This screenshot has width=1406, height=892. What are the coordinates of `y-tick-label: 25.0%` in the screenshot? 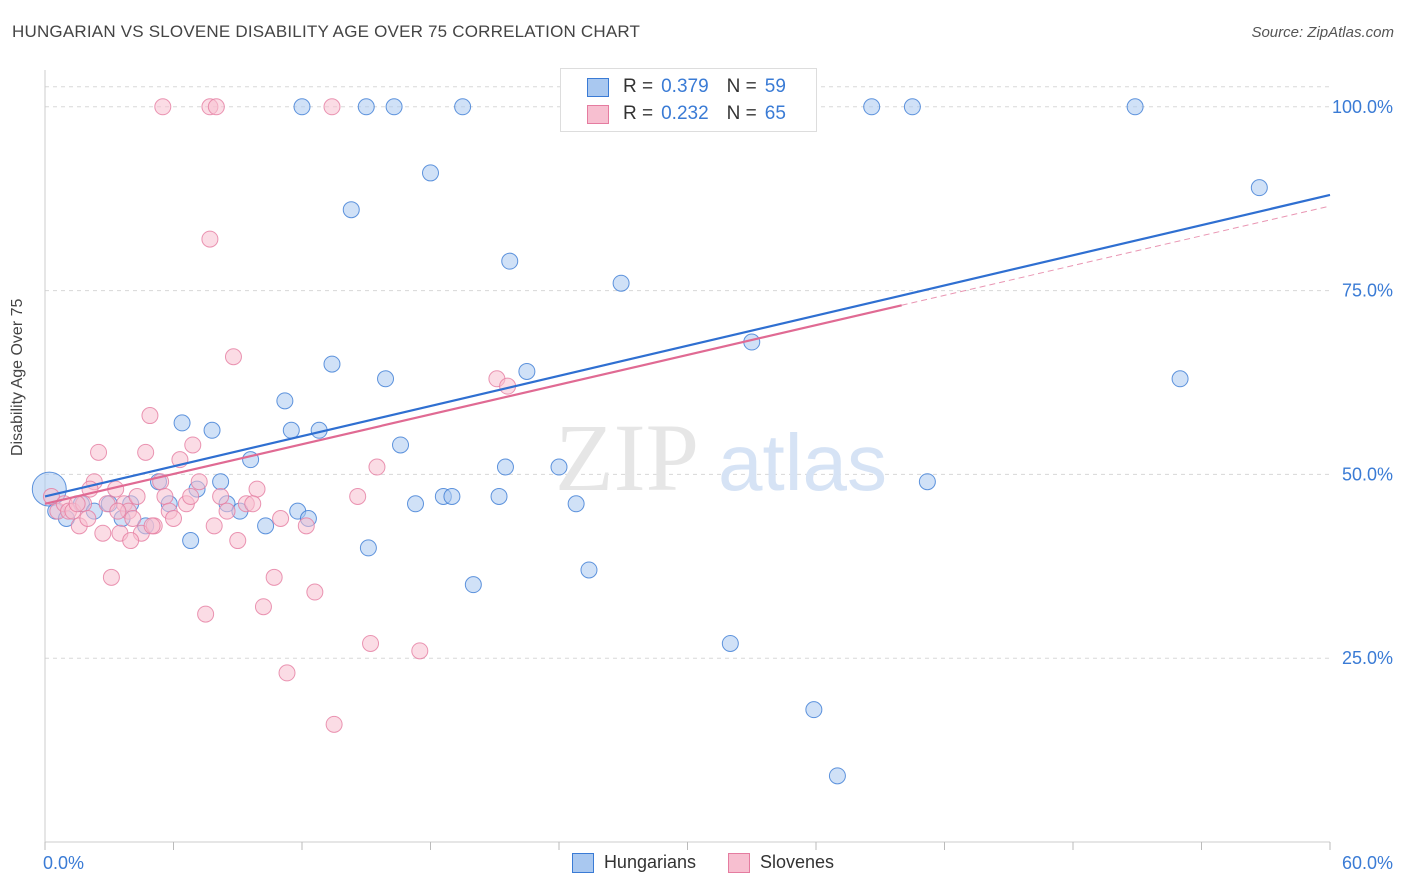 It's located at (1367, 658).